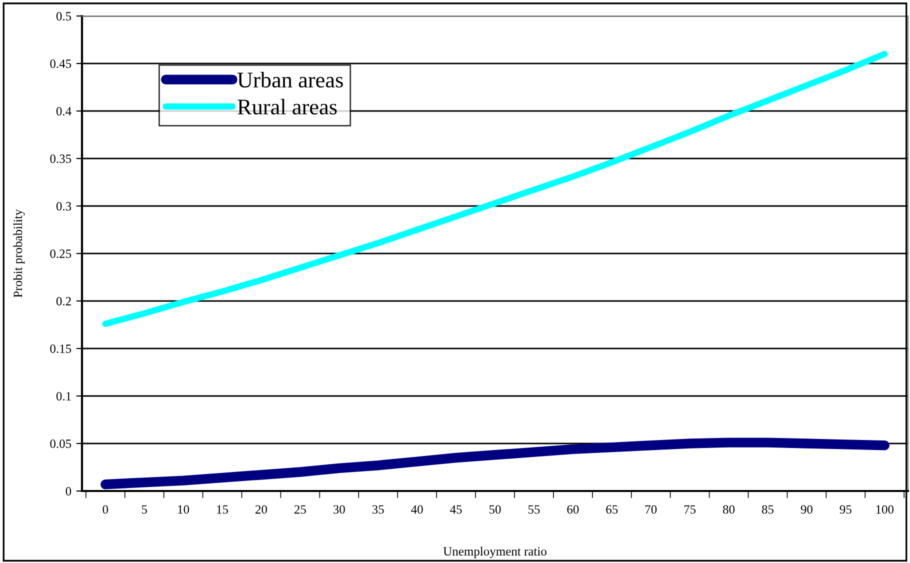 This screenshot has height=563, width=910. I want to click on y-tick-label: 0.4, so click(64, 111).